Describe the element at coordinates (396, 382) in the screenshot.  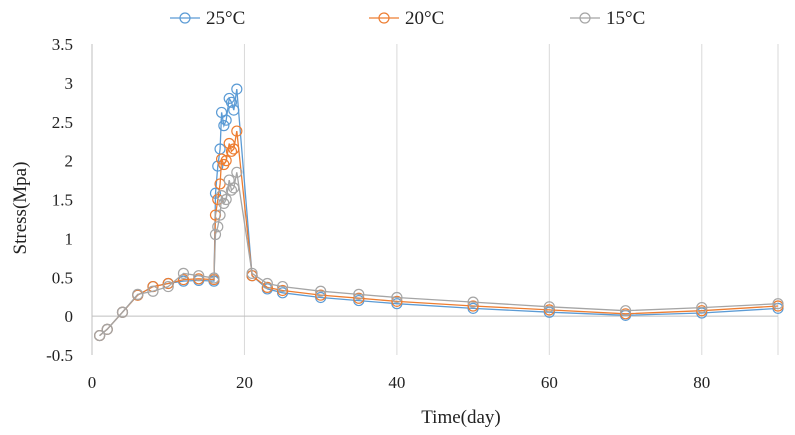
I see `x-tick-label: 40` at that location.